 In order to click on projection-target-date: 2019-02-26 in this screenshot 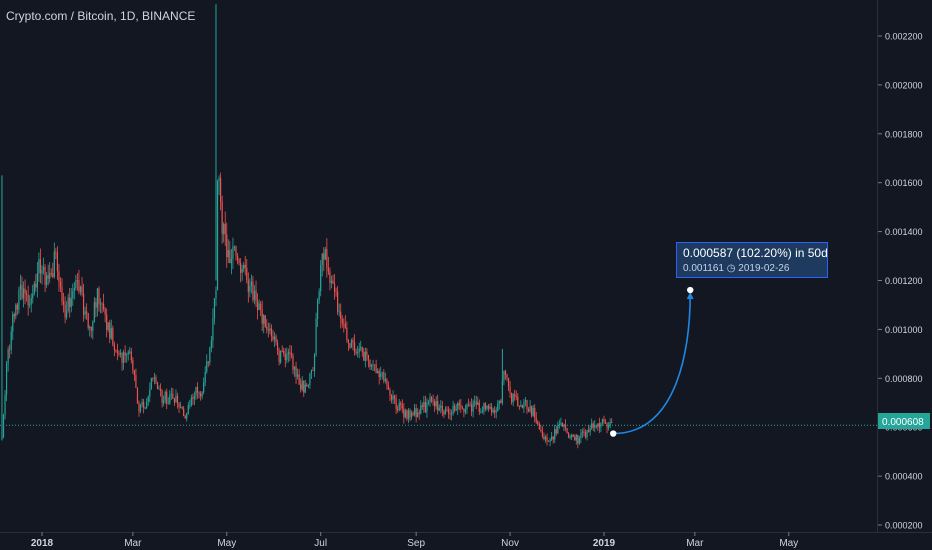, I will do `click(764, 268)`.